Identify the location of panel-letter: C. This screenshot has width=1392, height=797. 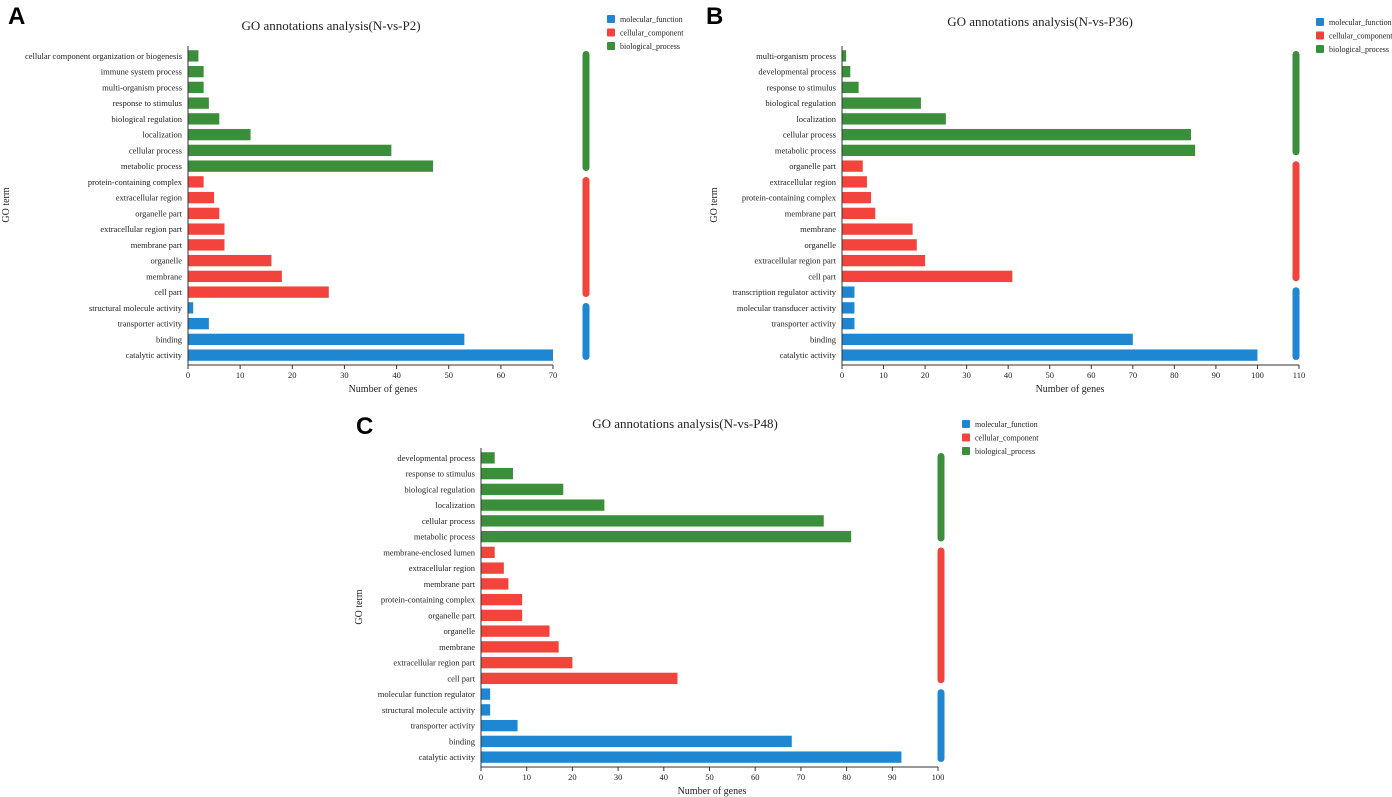
(364, 426).